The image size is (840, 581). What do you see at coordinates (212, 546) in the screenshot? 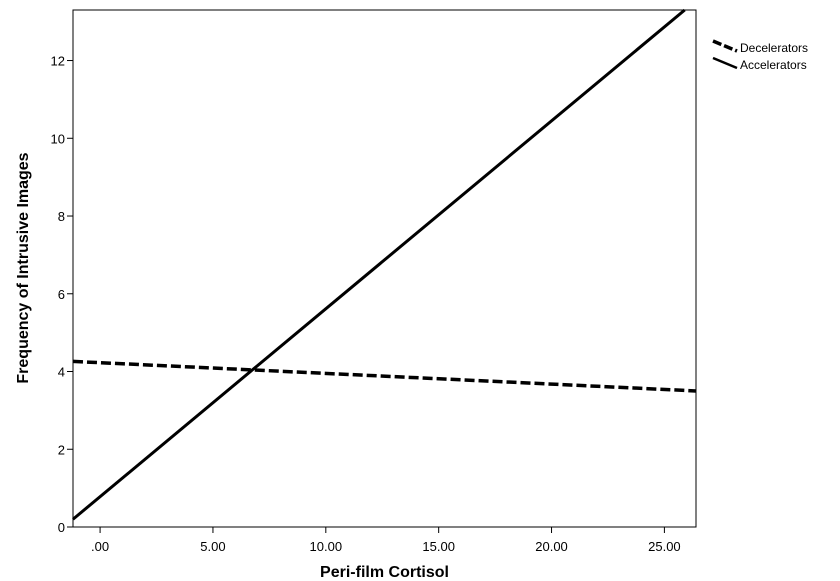
I see `x-tick-label: 5.00` at bounding box center [212, 546].